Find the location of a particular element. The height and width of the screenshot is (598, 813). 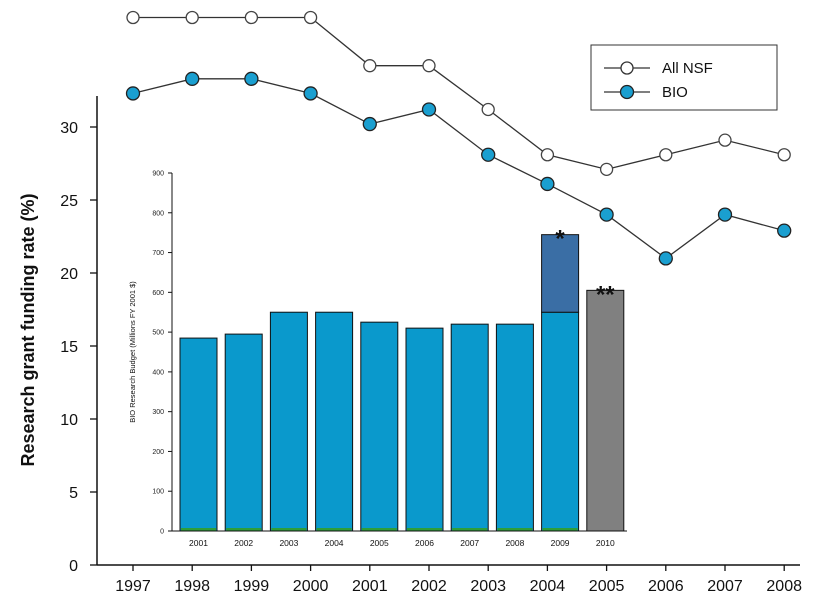

inset-y-tick-label: 400 is located at coordinates (158, 372).